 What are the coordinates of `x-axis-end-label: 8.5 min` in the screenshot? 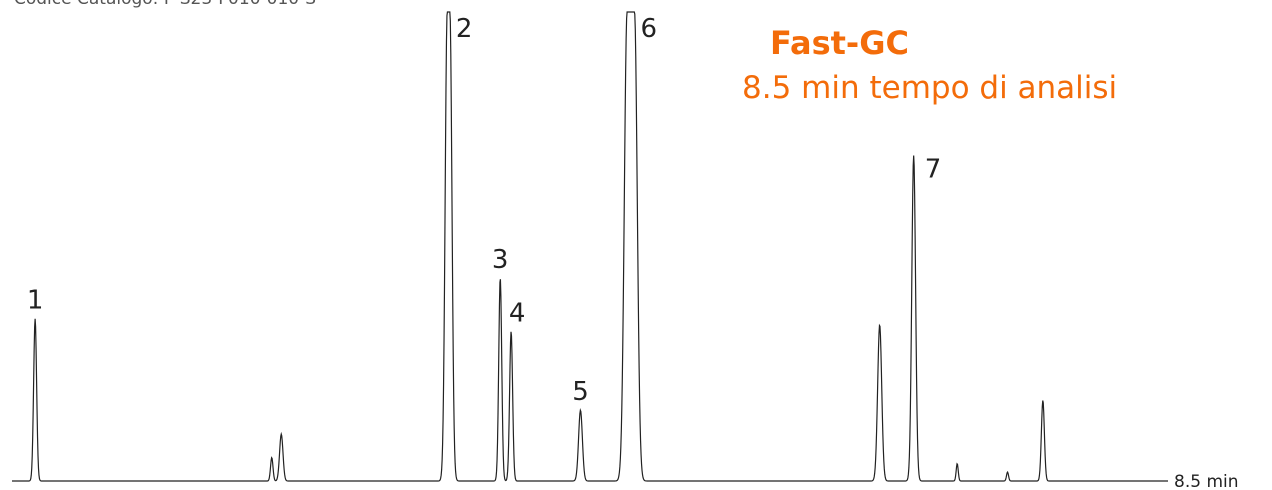 It's located at (1206, 481).